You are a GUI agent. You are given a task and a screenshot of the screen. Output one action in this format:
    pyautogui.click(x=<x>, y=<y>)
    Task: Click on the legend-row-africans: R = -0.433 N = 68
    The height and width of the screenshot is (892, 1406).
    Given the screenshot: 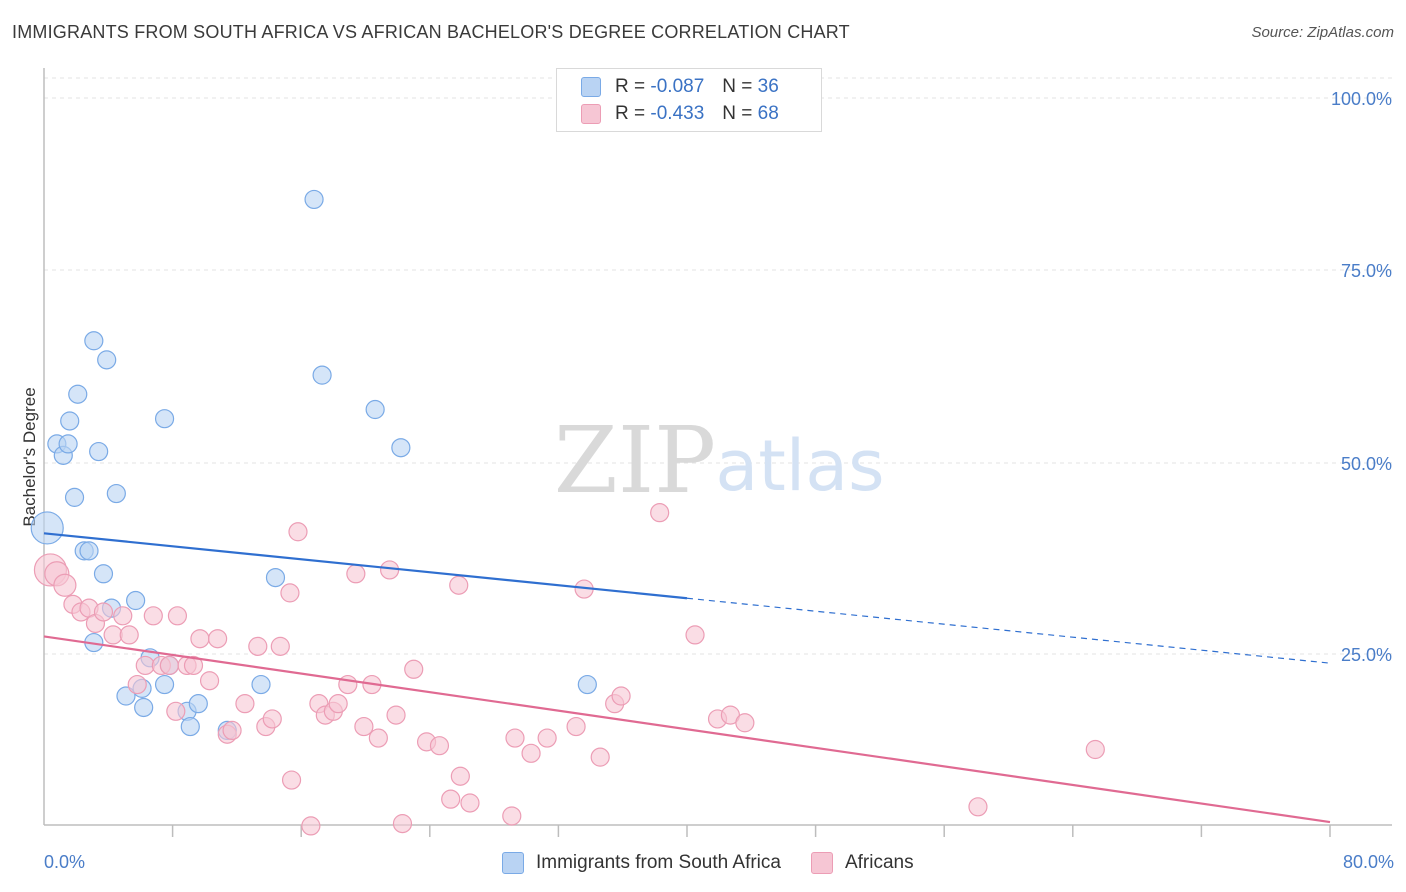 What is the action you would take?
    pyautogui.click(x=680, y=114)
    